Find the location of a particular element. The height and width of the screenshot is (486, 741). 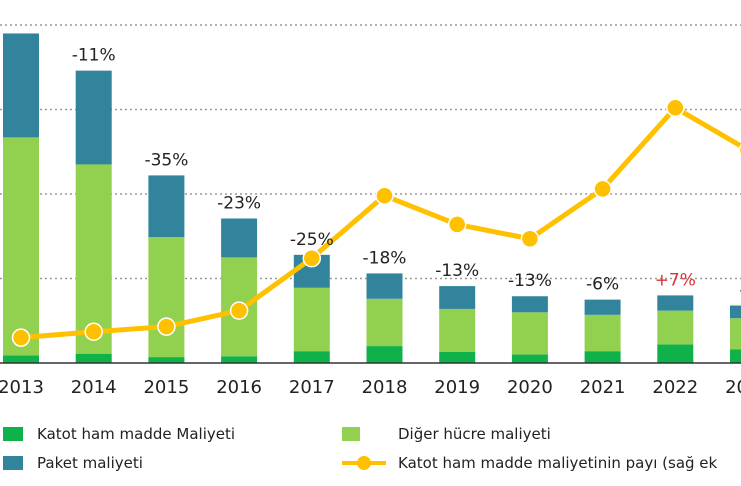

share-point-2021 is located at coordinates (602, 189).